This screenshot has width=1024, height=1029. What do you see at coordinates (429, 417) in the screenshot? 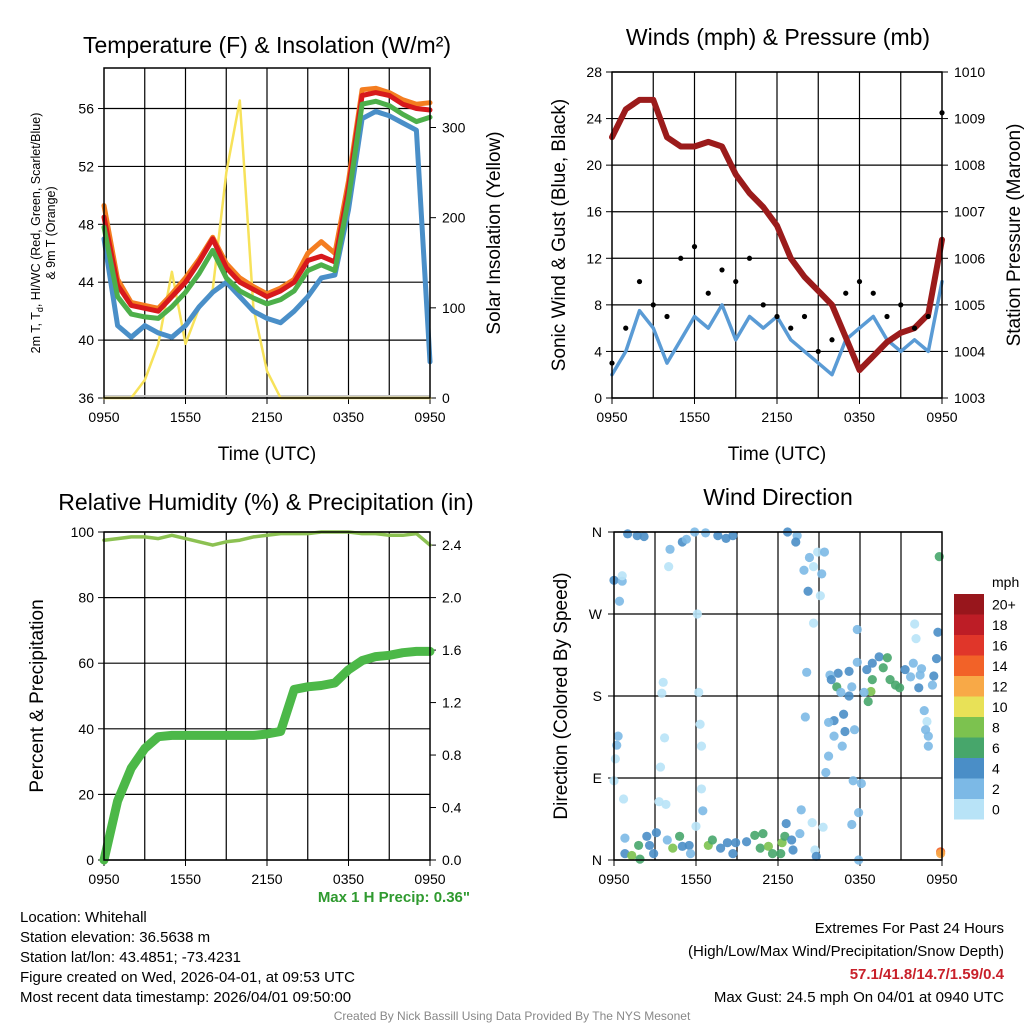
I see `temp-xtick-label: 0950` at bounding box center [429, 417].